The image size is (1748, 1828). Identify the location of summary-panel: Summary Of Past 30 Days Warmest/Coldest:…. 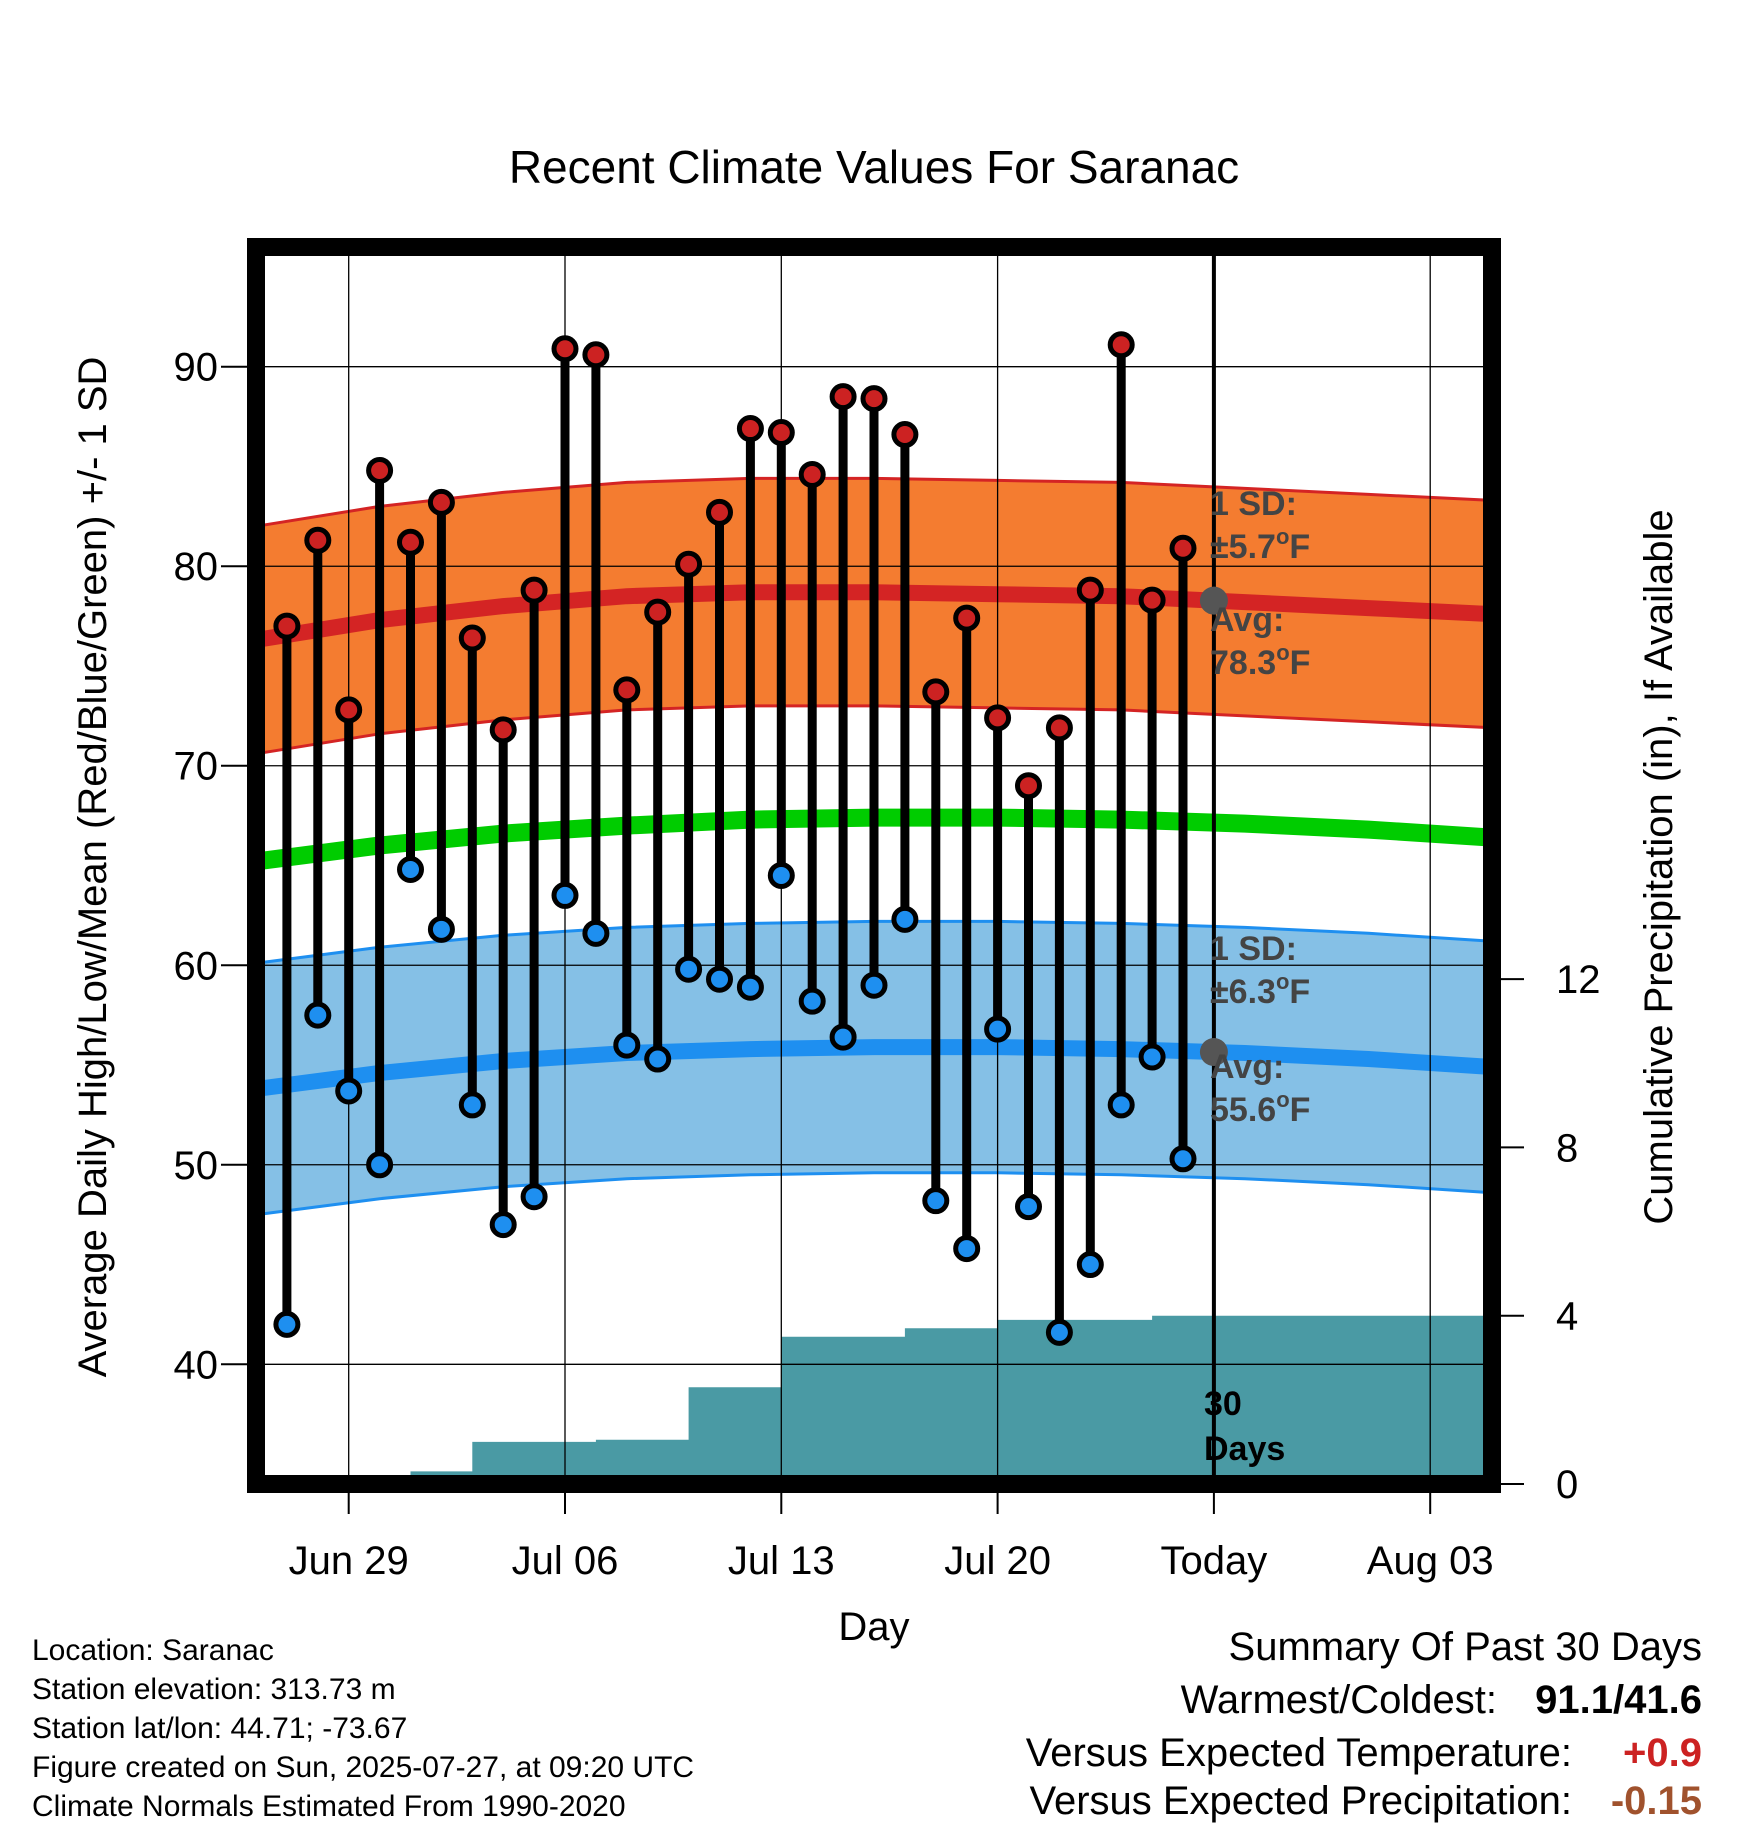
(1364, 1724).